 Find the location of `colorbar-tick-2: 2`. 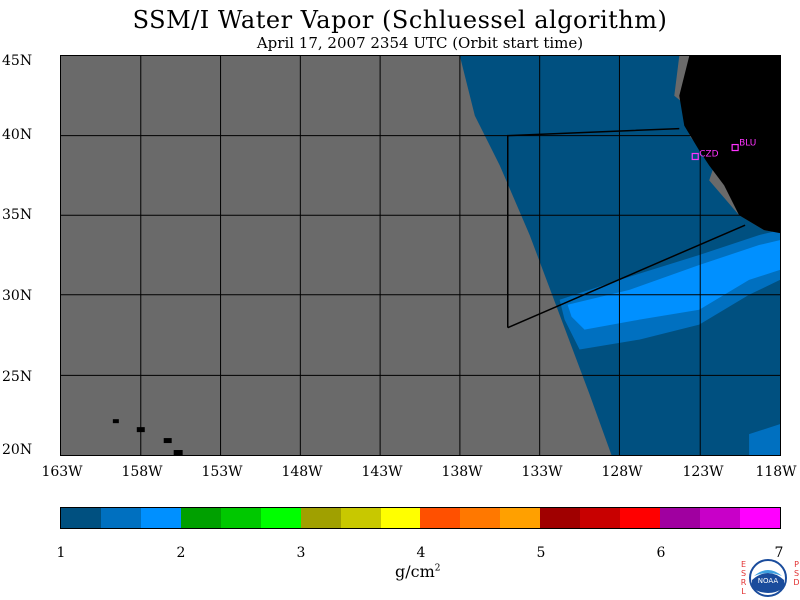

colorbar-tick-2: 2 is located at coordinates (181, 553).